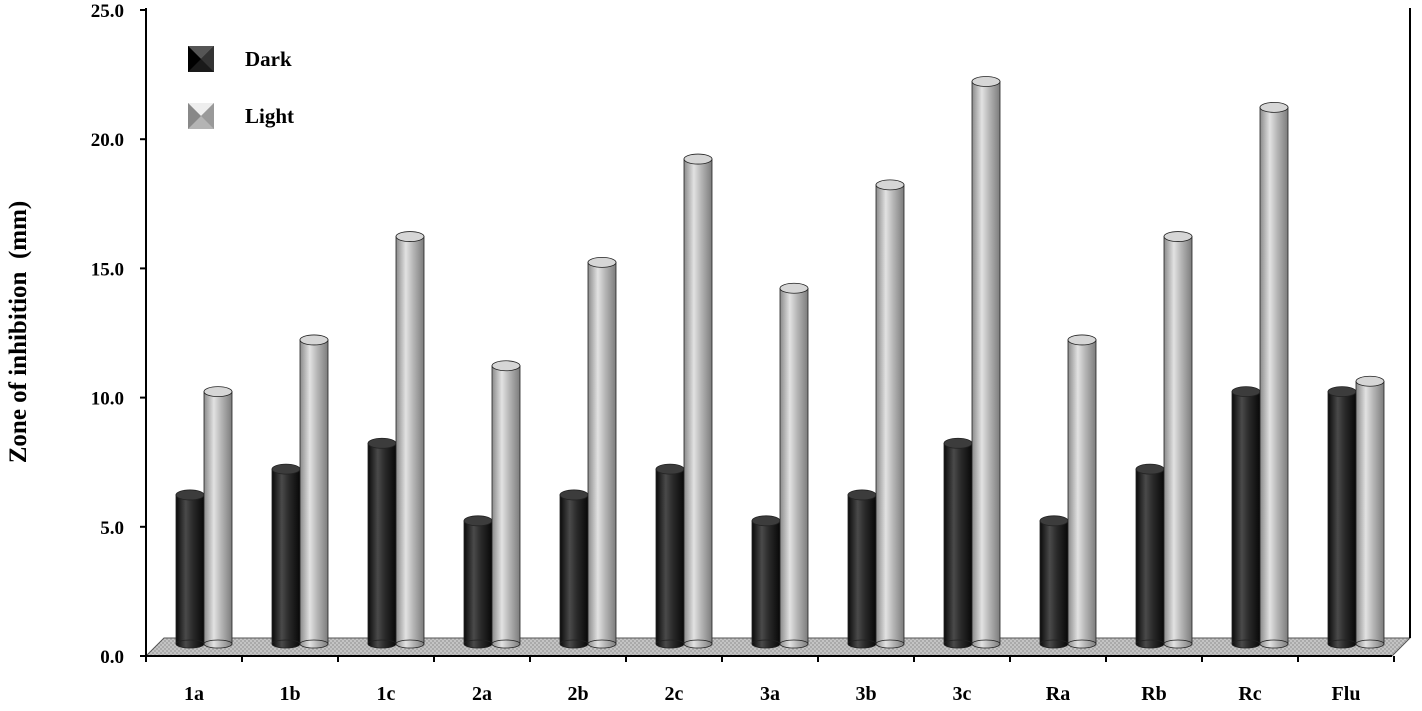  Describe the element at coordinates (770, 659) in the screenshot. I see `x-axis-ticks` at that location.